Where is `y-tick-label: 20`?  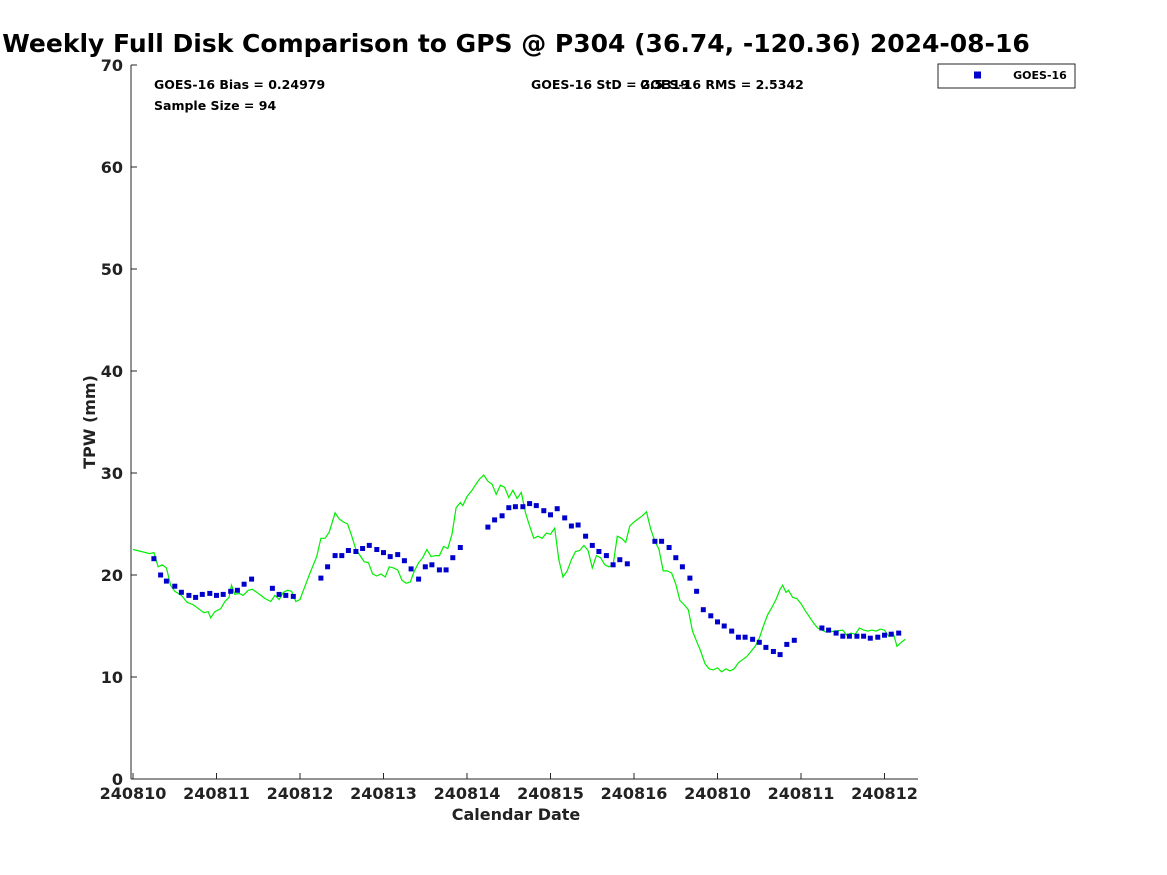
y-tick-label: 20 is located at coordinates (112, 575).